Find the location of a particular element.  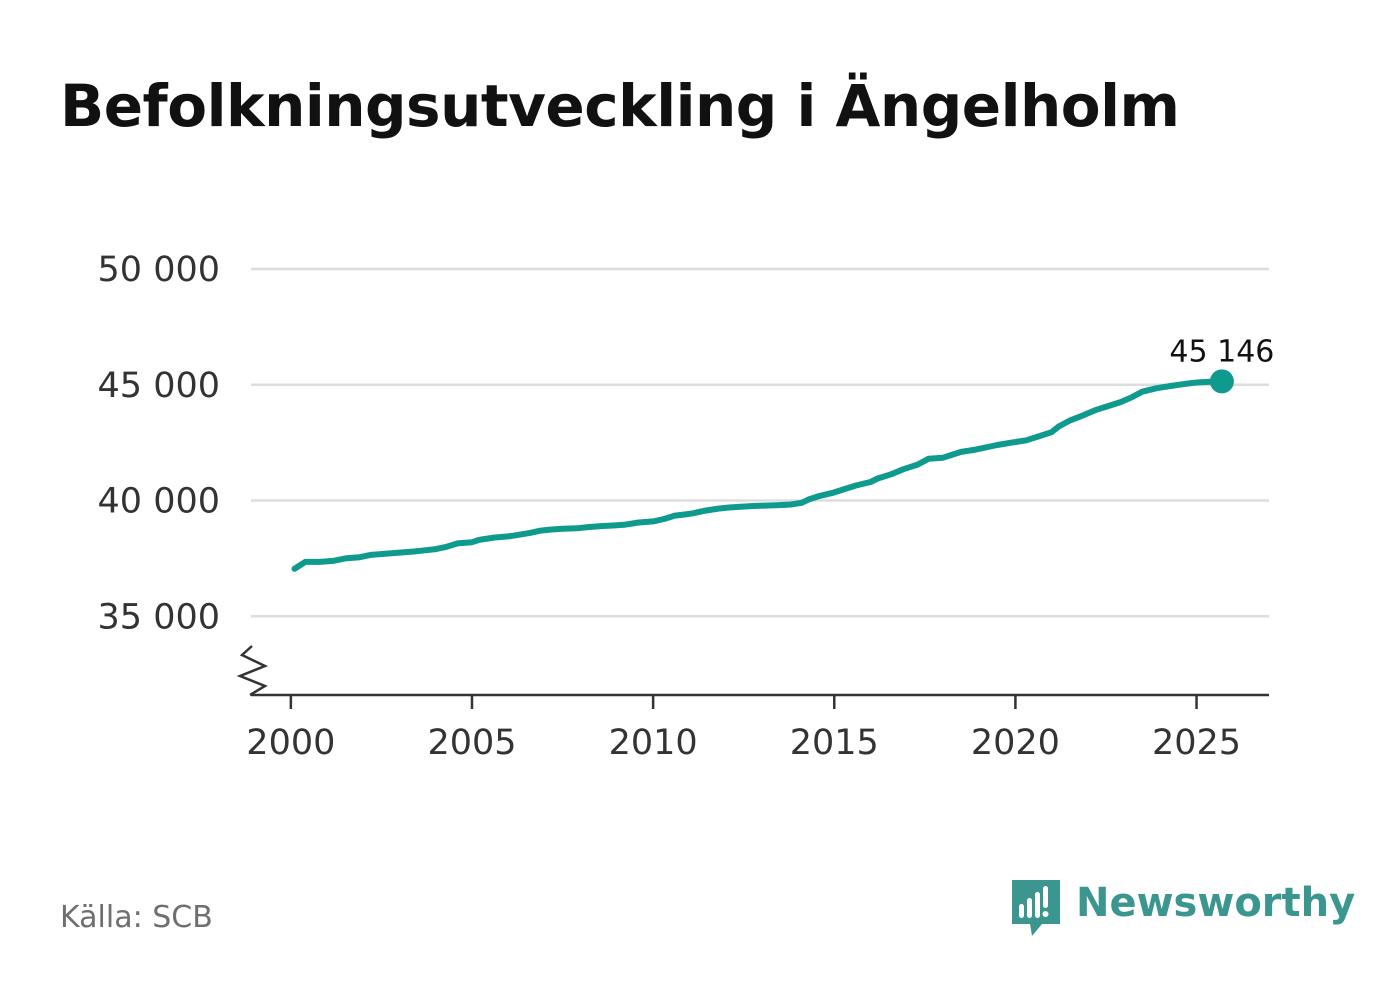

newsworthy-logo-icon is located at coordinates (1036, 908).